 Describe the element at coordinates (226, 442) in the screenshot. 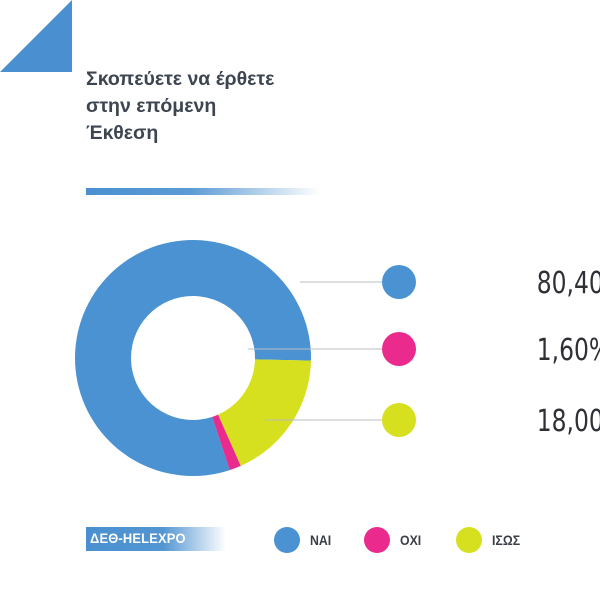

I see `donut-slice-no` at that location.